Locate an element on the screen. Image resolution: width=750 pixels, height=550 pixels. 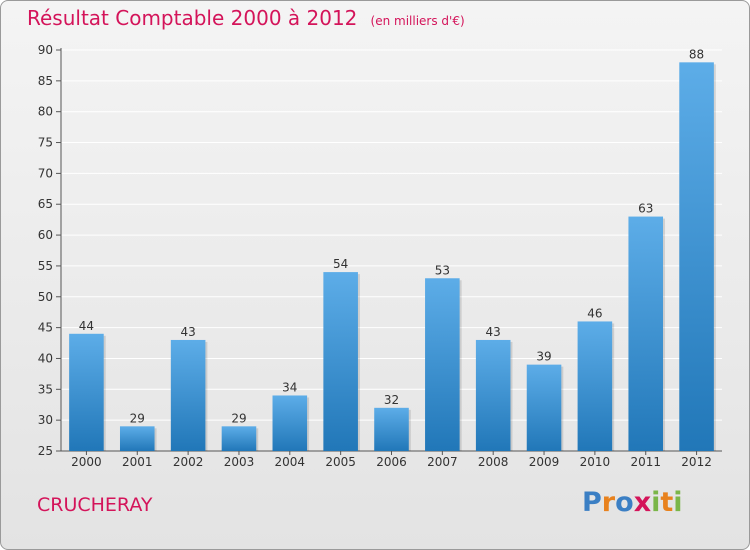
x-tick-label: 2005 is located at coordinates (340, 462).